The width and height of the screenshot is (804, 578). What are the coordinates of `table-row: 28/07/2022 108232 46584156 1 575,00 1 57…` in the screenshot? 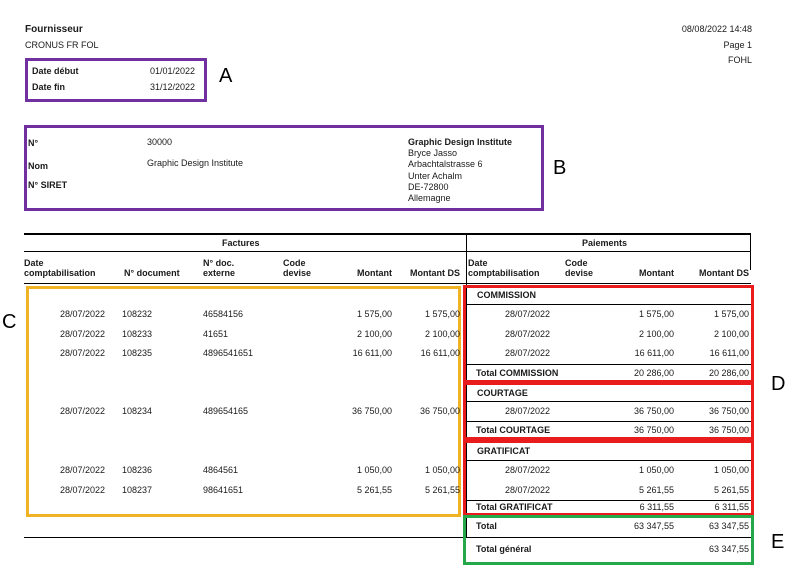 It's located at (402, 316).